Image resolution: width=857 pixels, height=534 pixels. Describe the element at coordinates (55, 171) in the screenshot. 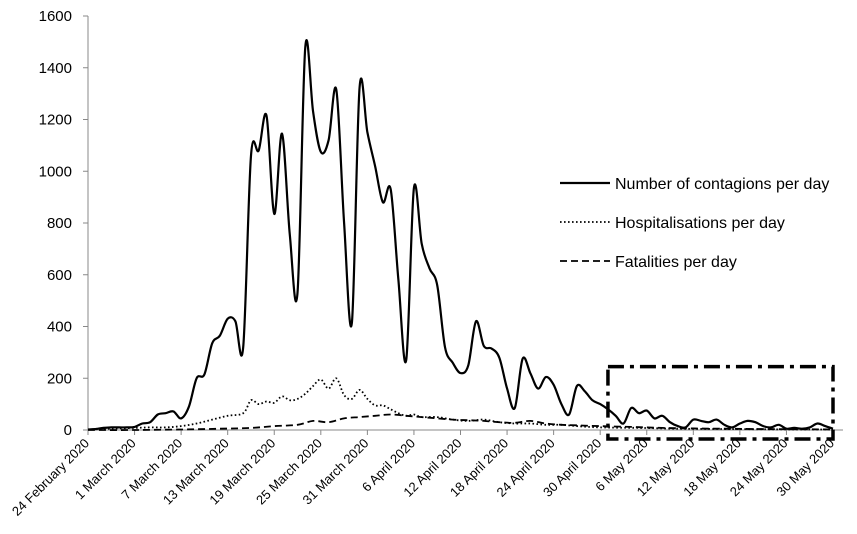

I see `y-tick-label: 1000` at that location.